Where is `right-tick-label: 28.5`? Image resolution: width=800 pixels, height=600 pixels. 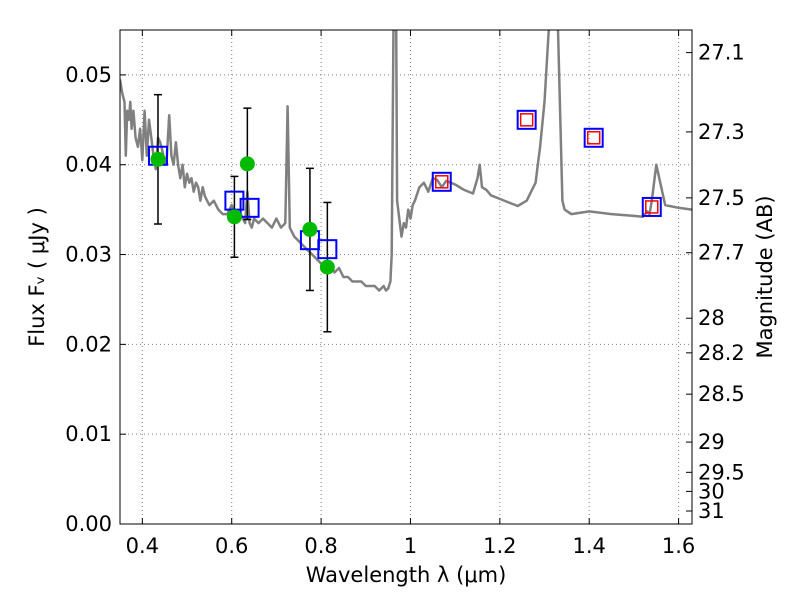
right-tick-label: 28.5 is located at coordinates (721, 394).